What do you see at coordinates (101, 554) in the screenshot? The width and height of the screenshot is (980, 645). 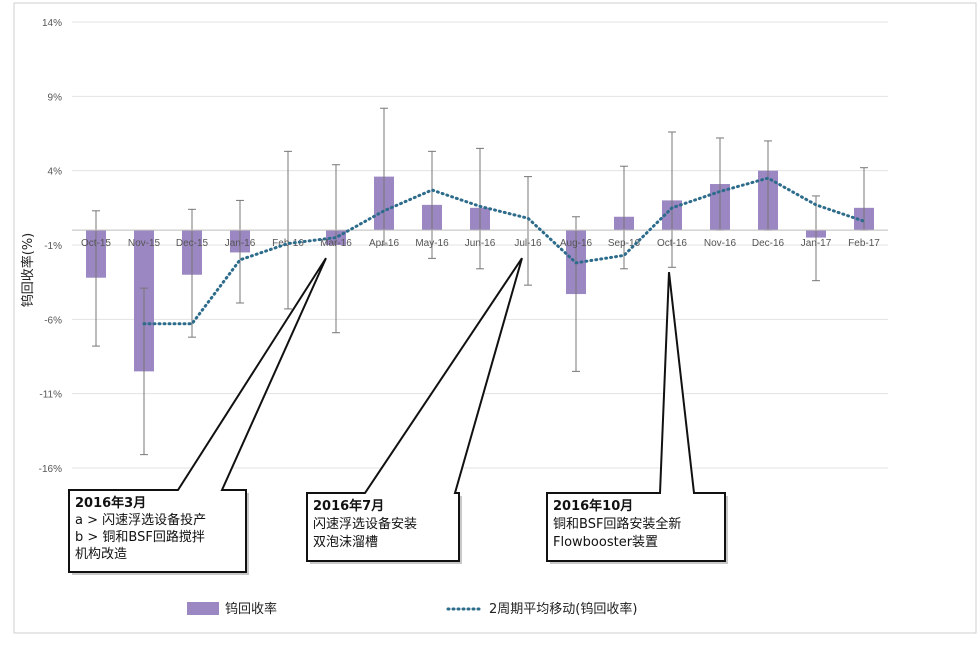 I see `callout-text: 机构改造` at bounding box center [101, 554].